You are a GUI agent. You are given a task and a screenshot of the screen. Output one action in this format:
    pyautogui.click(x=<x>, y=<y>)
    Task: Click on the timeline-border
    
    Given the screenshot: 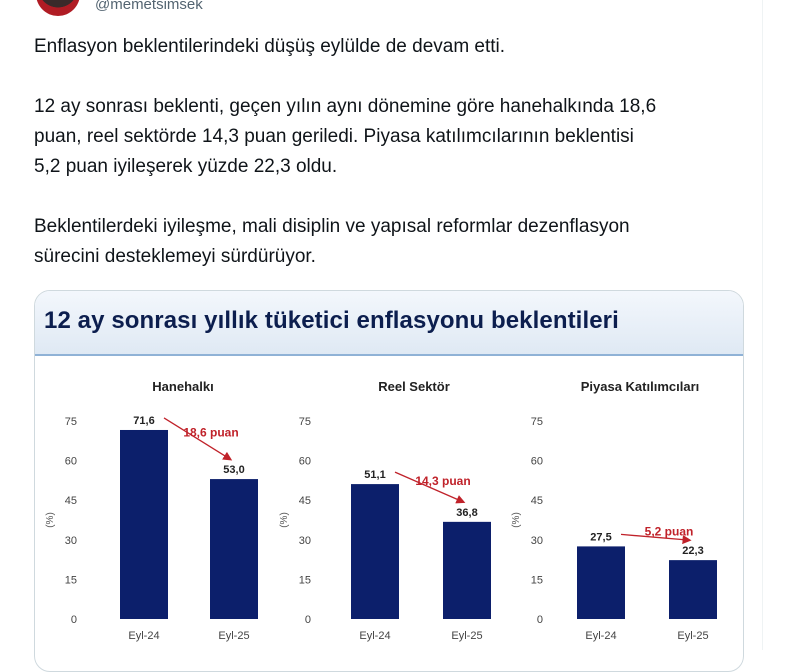 What is the action you would take?
    pyautogui.click(x=762, y=325)
    